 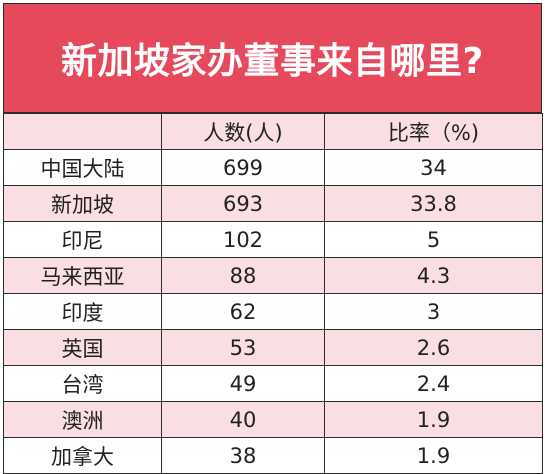 I want to click on table-row: 加拿大 38 1.9, so click(x=273, y=455).